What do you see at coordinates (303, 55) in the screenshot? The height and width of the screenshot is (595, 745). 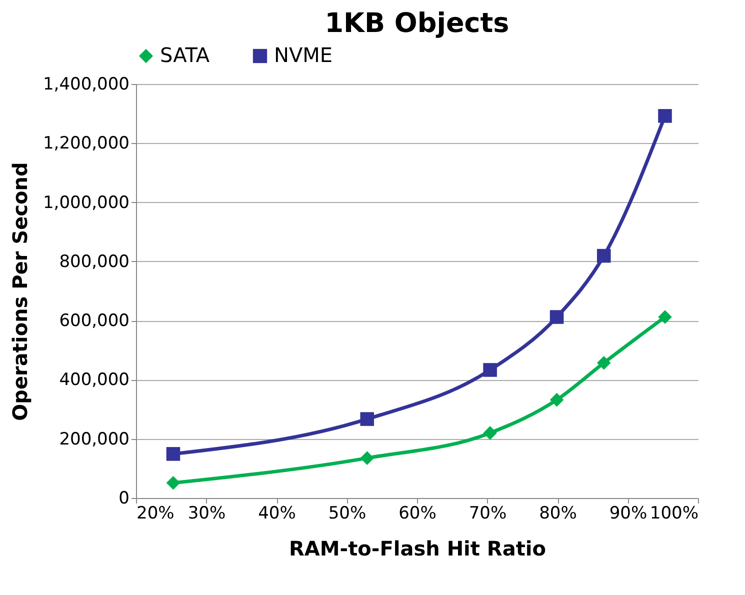 I see `legend-label: NVME` at bounding box center [303, 55].